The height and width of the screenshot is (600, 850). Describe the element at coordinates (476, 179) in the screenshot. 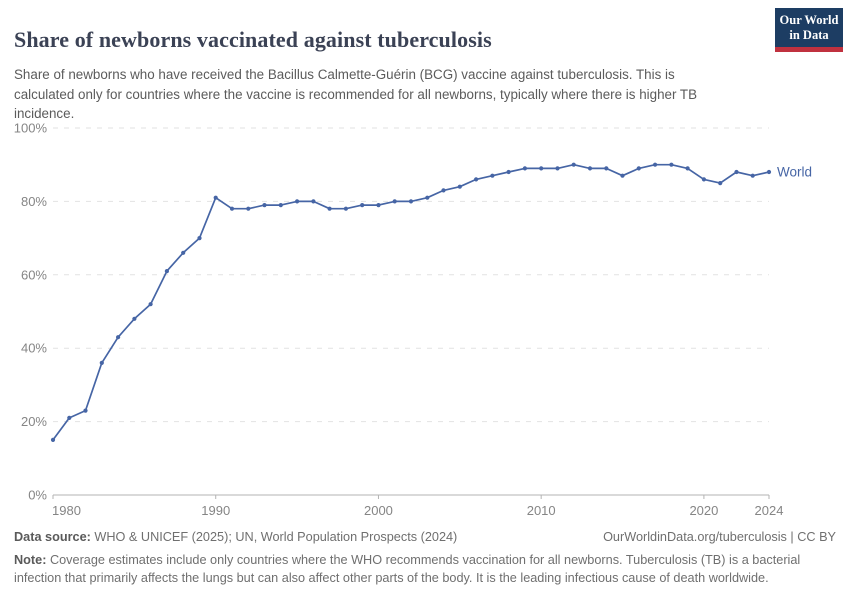

I see `data-point-2006` at that location.